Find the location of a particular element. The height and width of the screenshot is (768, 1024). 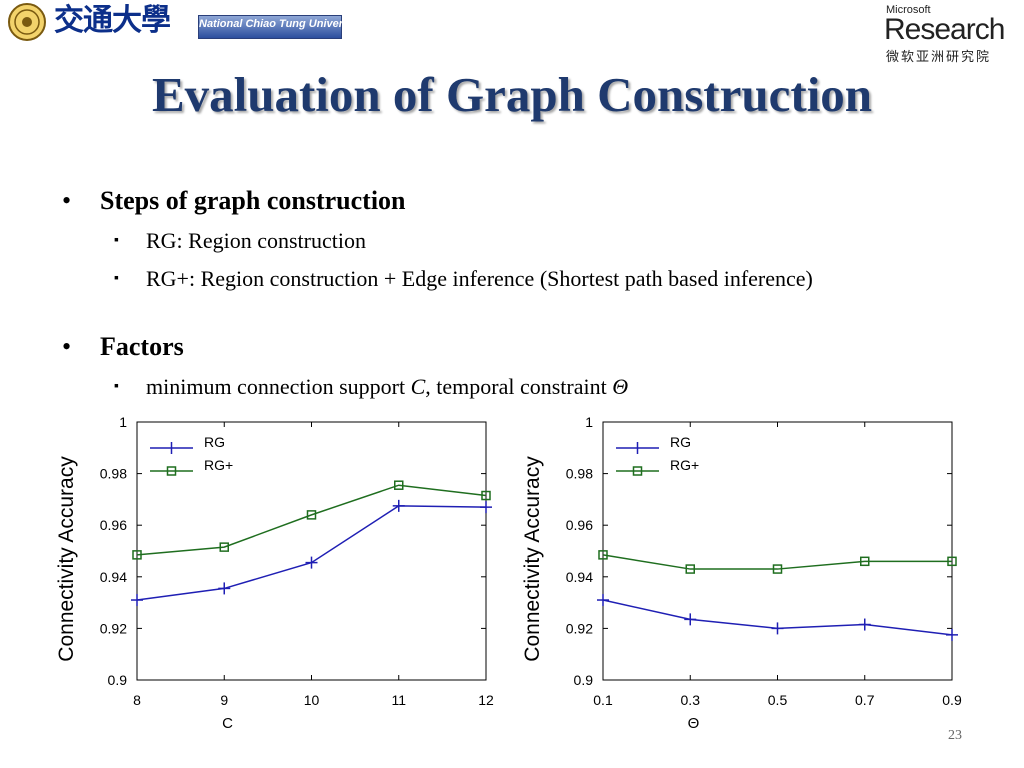

bullet-factors-heading: • Factors is located at coordinates (123, 347).